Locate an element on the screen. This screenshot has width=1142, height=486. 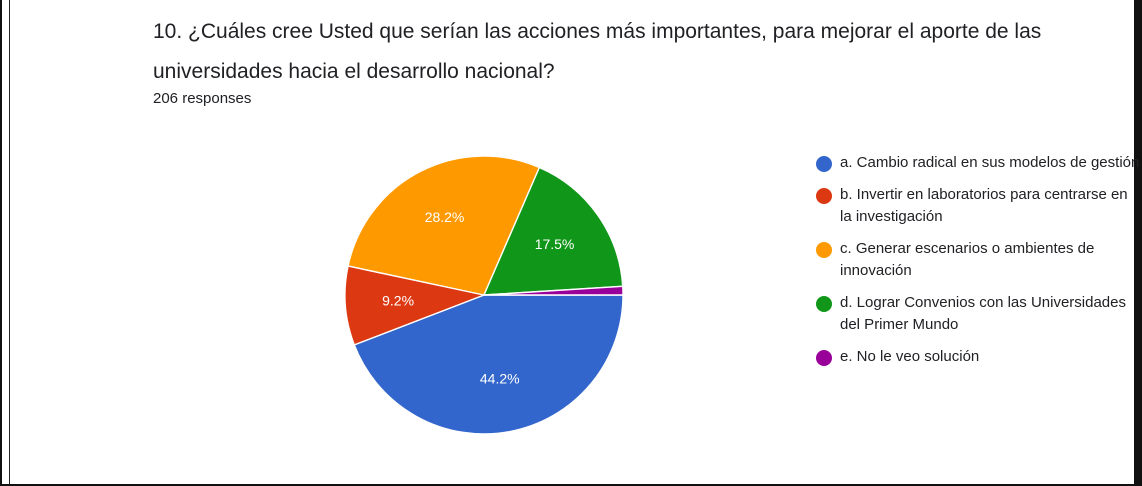
pie-slice-b is located at coordinates (415, 305).